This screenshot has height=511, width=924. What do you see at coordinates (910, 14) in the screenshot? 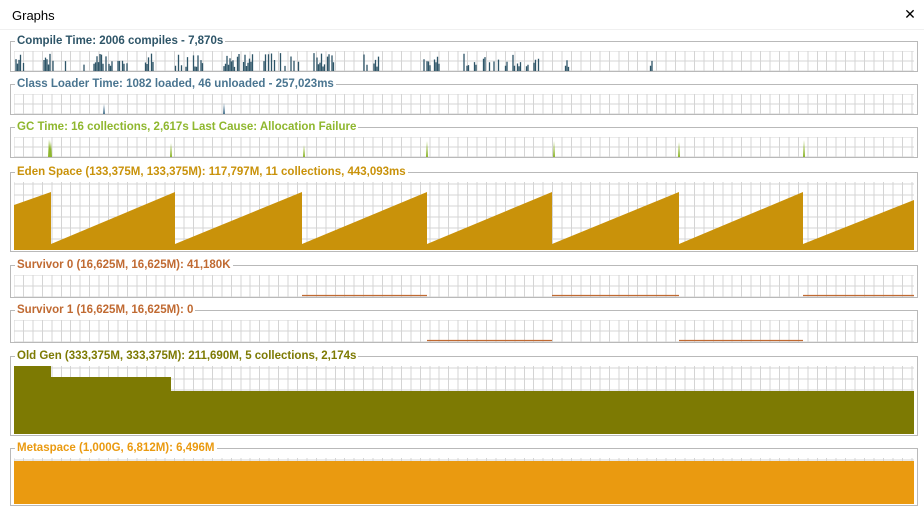
I see `close-icon: ✕` at bounding box center [910, 14].